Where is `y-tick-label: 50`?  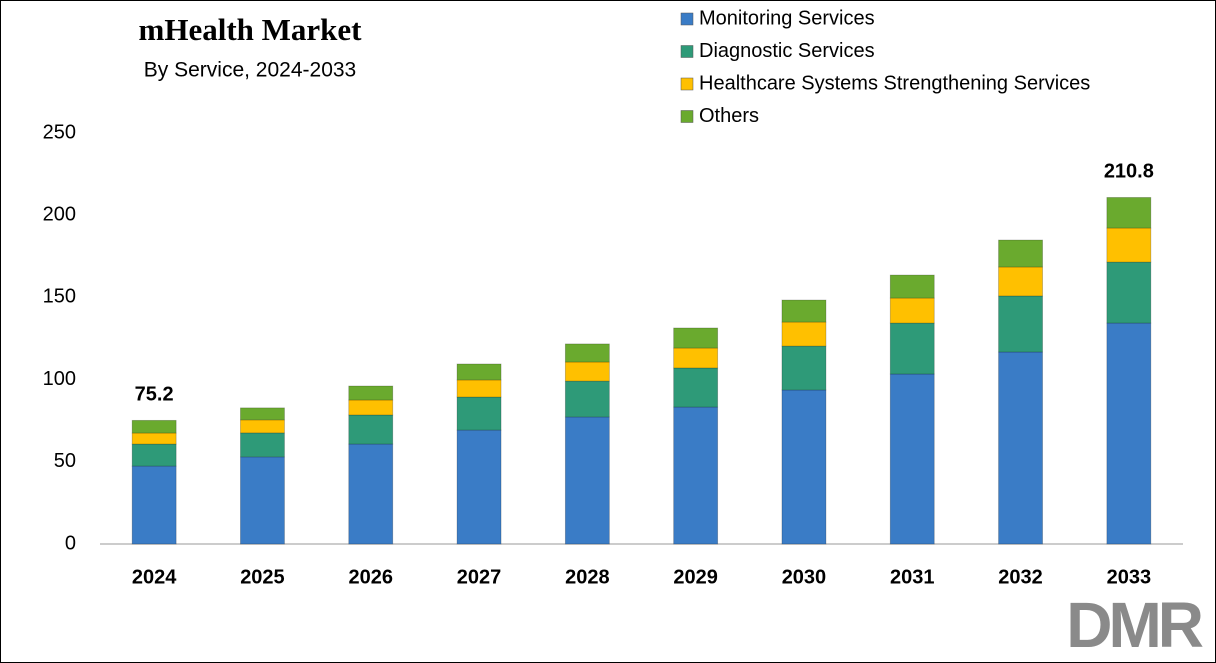
y-tick-label: 50 is located at coordinates (65, 461).